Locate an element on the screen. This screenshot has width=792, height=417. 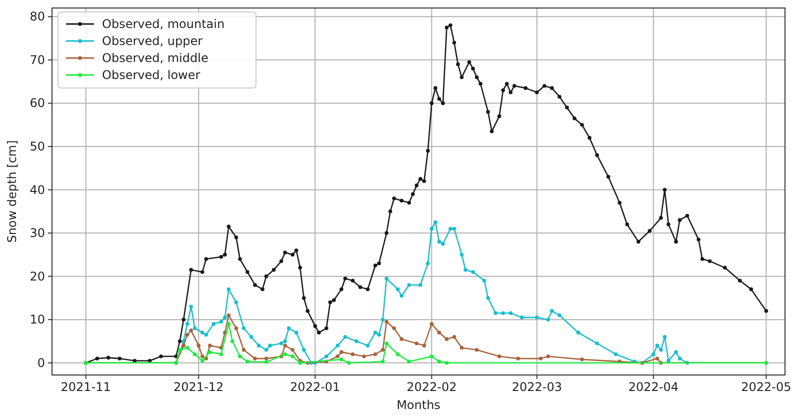
x-tick-label: 2022-03 is located at coordinates (537, 387).